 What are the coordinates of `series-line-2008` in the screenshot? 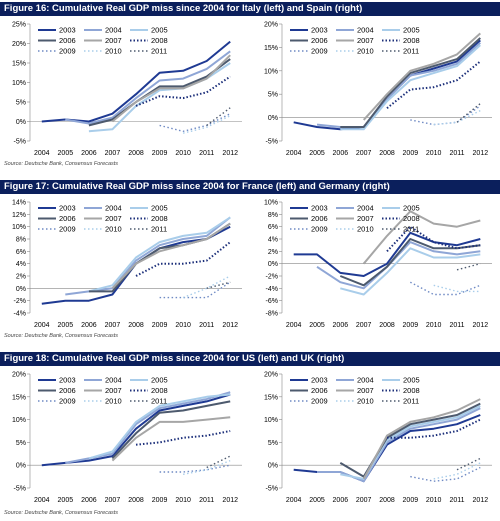 It's located at (183, 91).